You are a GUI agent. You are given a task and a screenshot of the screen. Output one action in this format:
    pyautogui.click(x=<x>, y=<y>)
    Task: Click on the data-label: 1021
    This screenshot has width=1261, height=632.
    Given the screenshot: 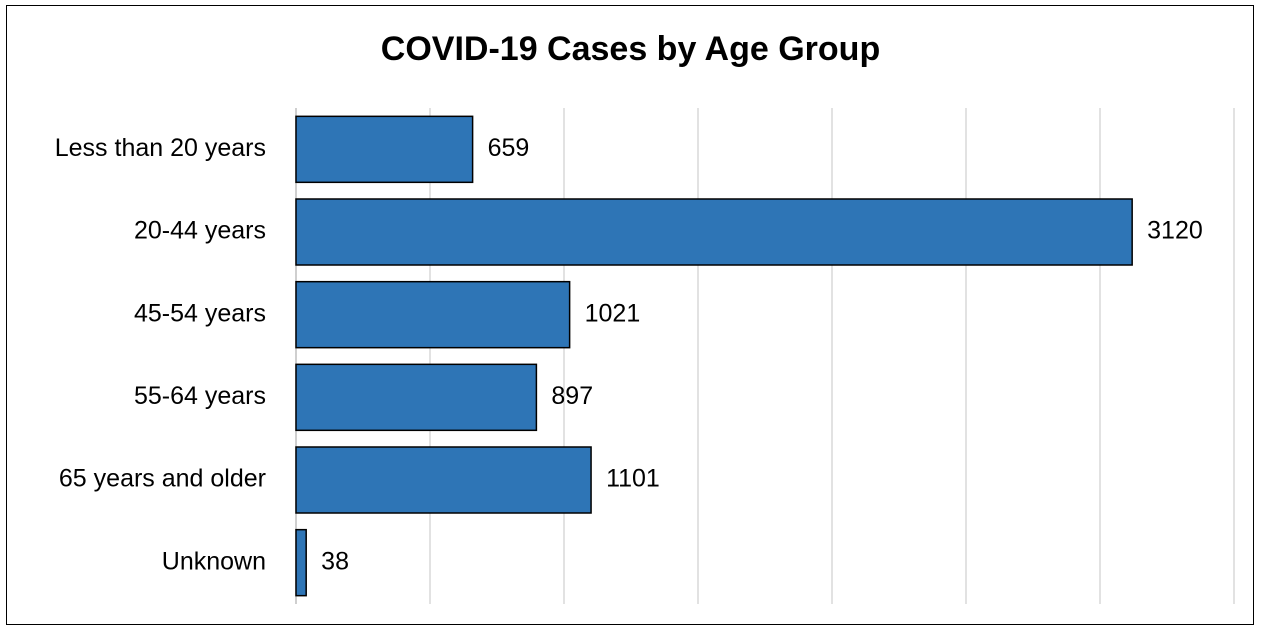 What is the action you would take?
    pyautogui.click(x=613, y=313)
    